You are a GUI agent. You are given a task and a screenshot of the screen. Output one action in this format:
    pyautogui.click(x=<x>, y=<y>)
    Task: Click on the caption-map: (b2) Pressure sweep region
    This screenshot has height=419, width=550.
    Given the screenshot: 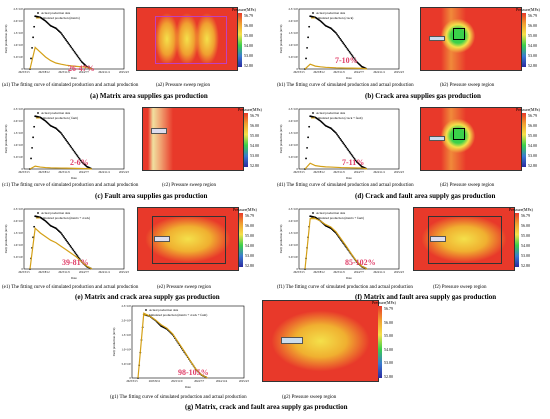 What is the action you would take?
    pyautogui.click(x=467, y=85)
    